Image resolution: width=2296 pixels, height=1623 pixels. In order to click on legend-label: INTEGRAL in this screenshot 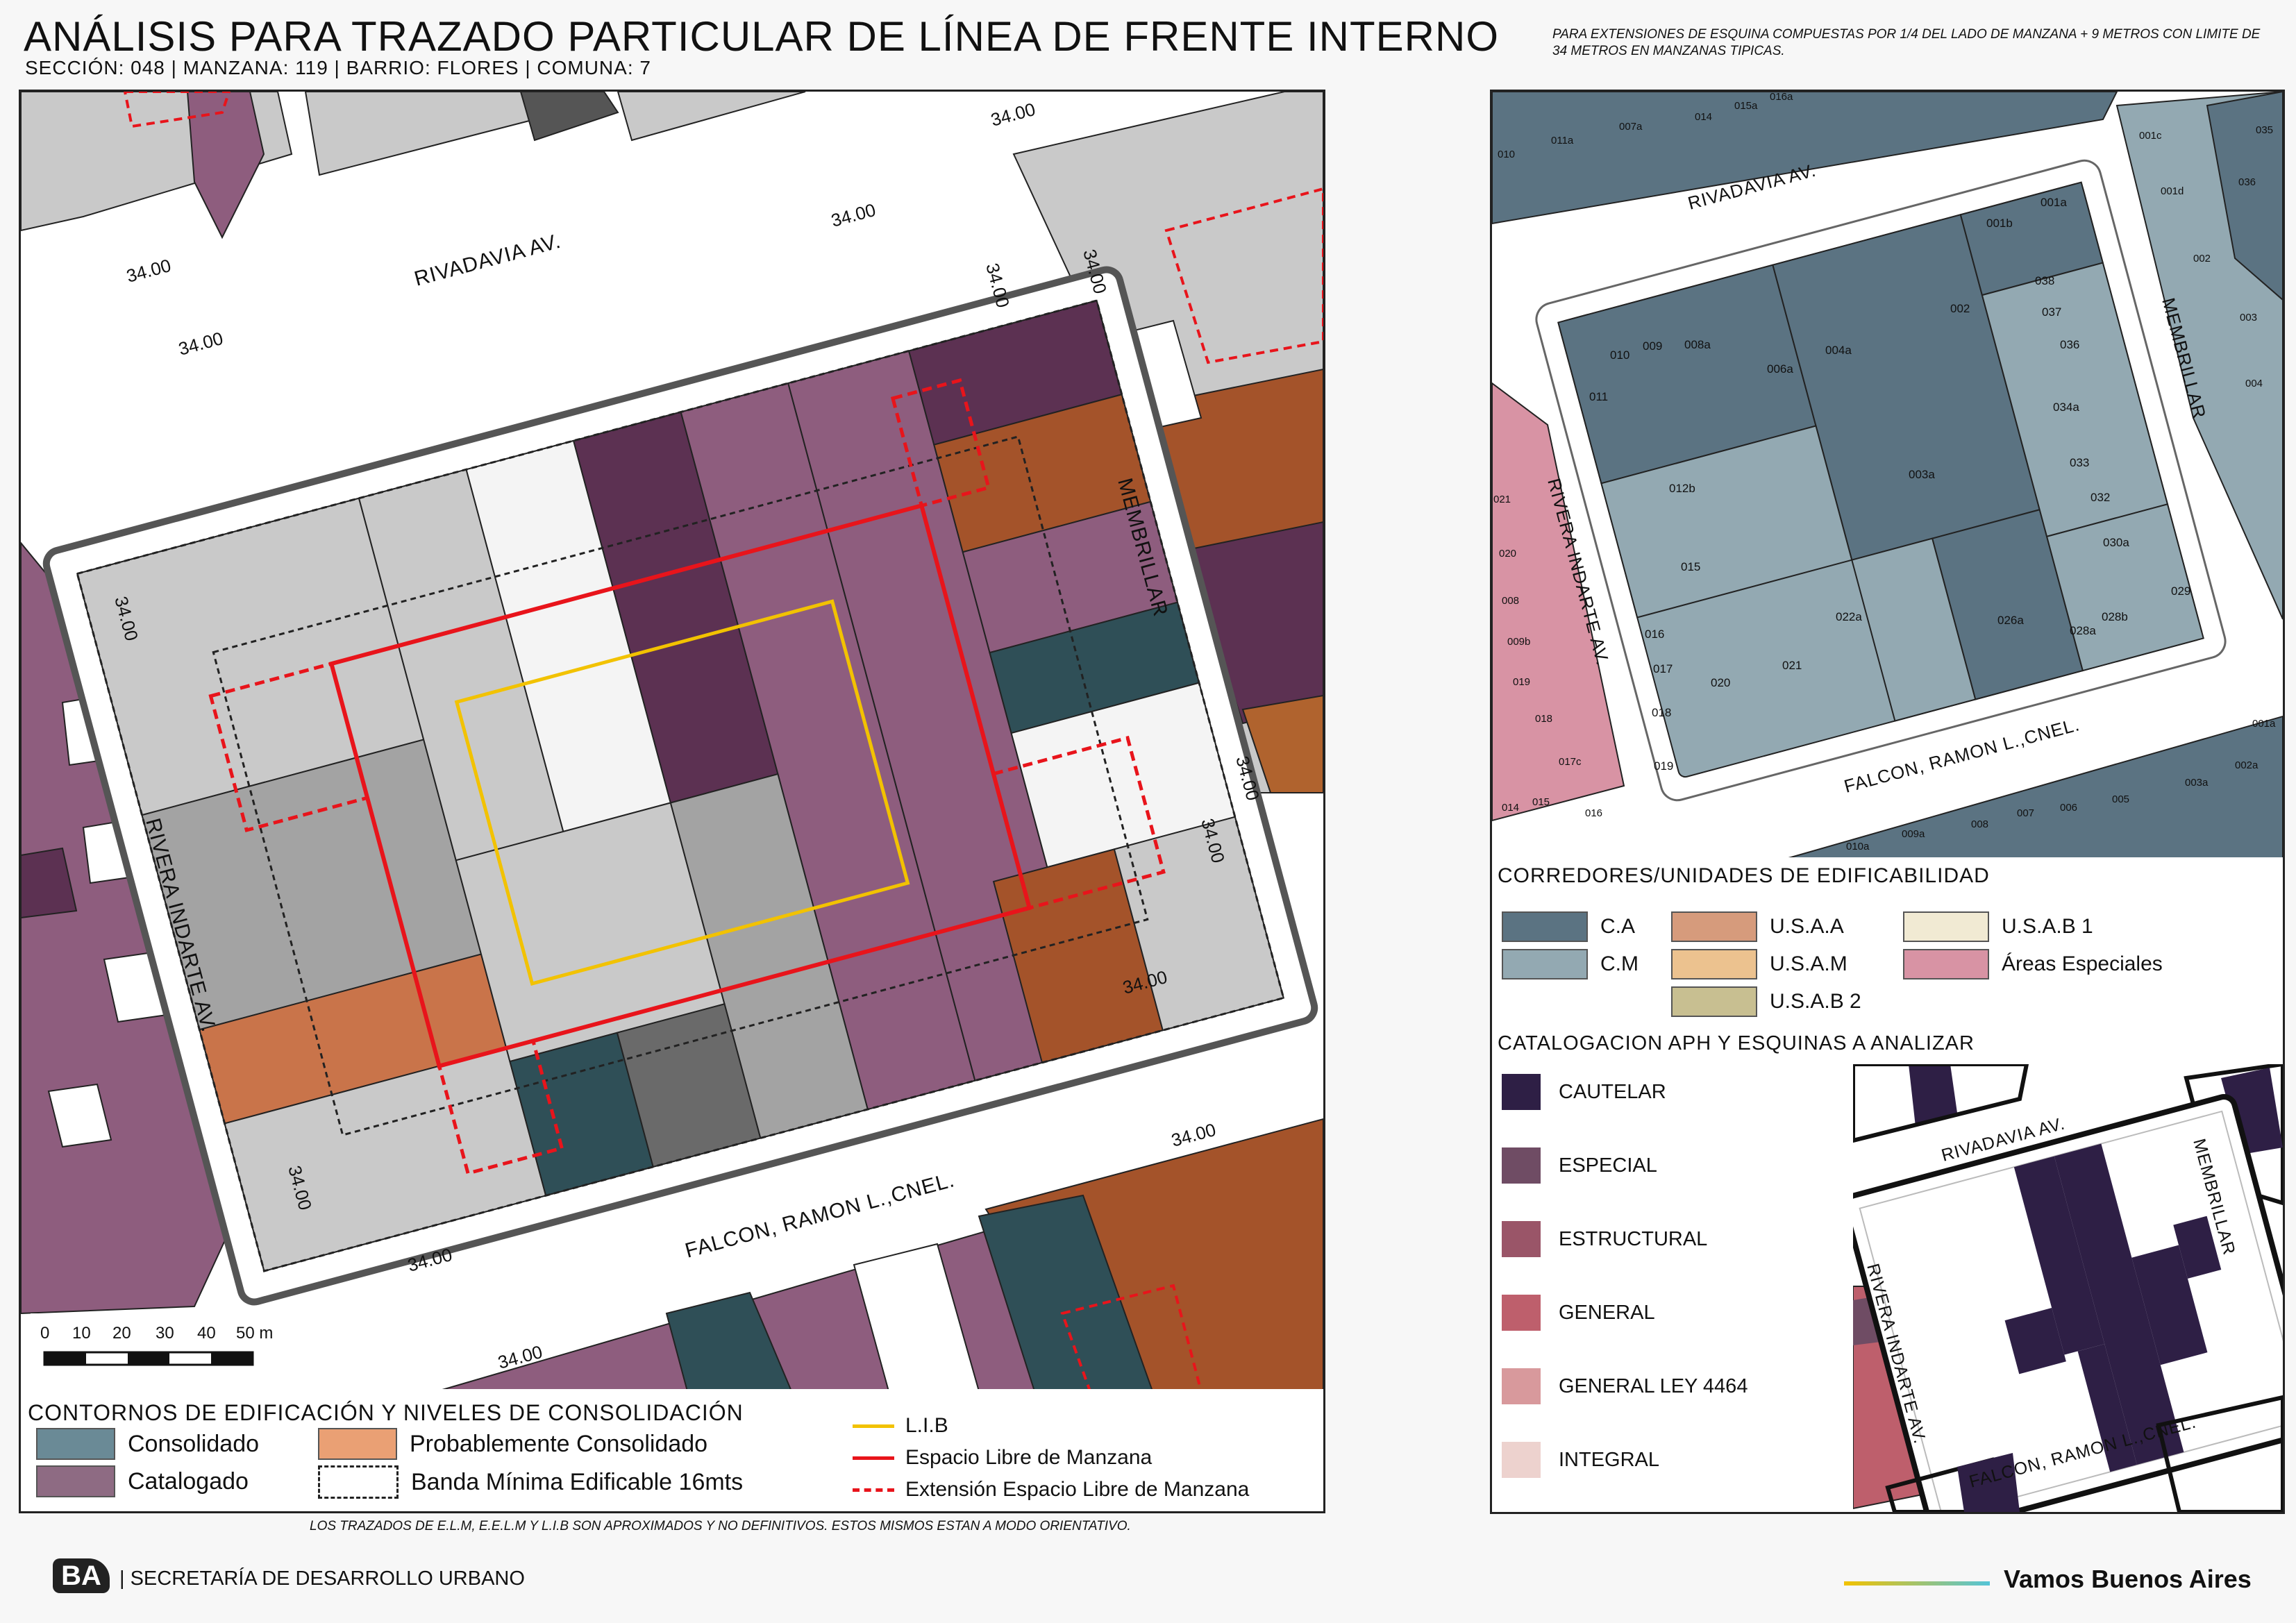, I will do `click(1609, 1459)`.